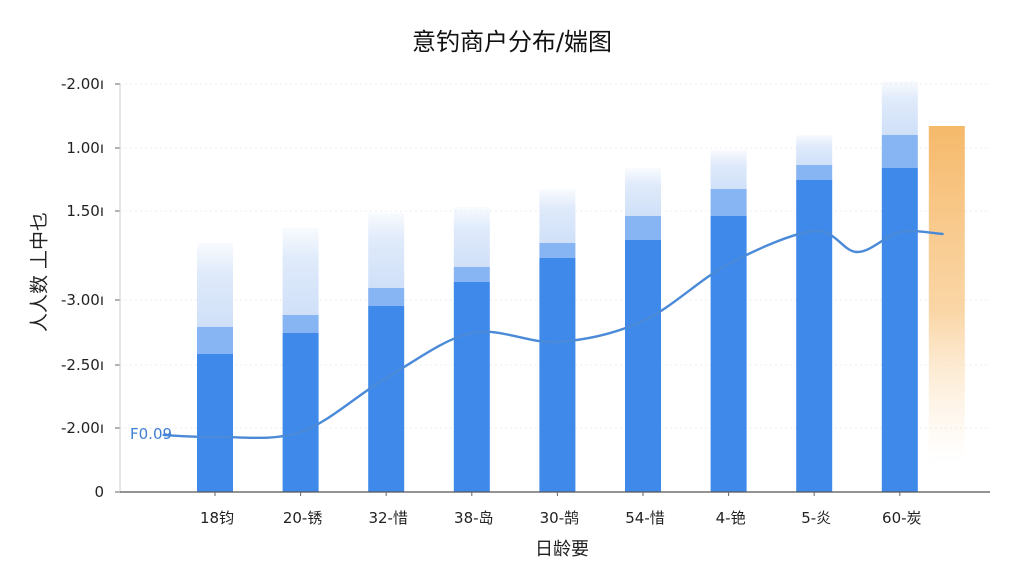 The width and height of the screenshot is (1024, 576). What do you see at coordinates (99, 492) in the screenshot?
I see `y-tick-label: 0` at bounding box center [99, 492].